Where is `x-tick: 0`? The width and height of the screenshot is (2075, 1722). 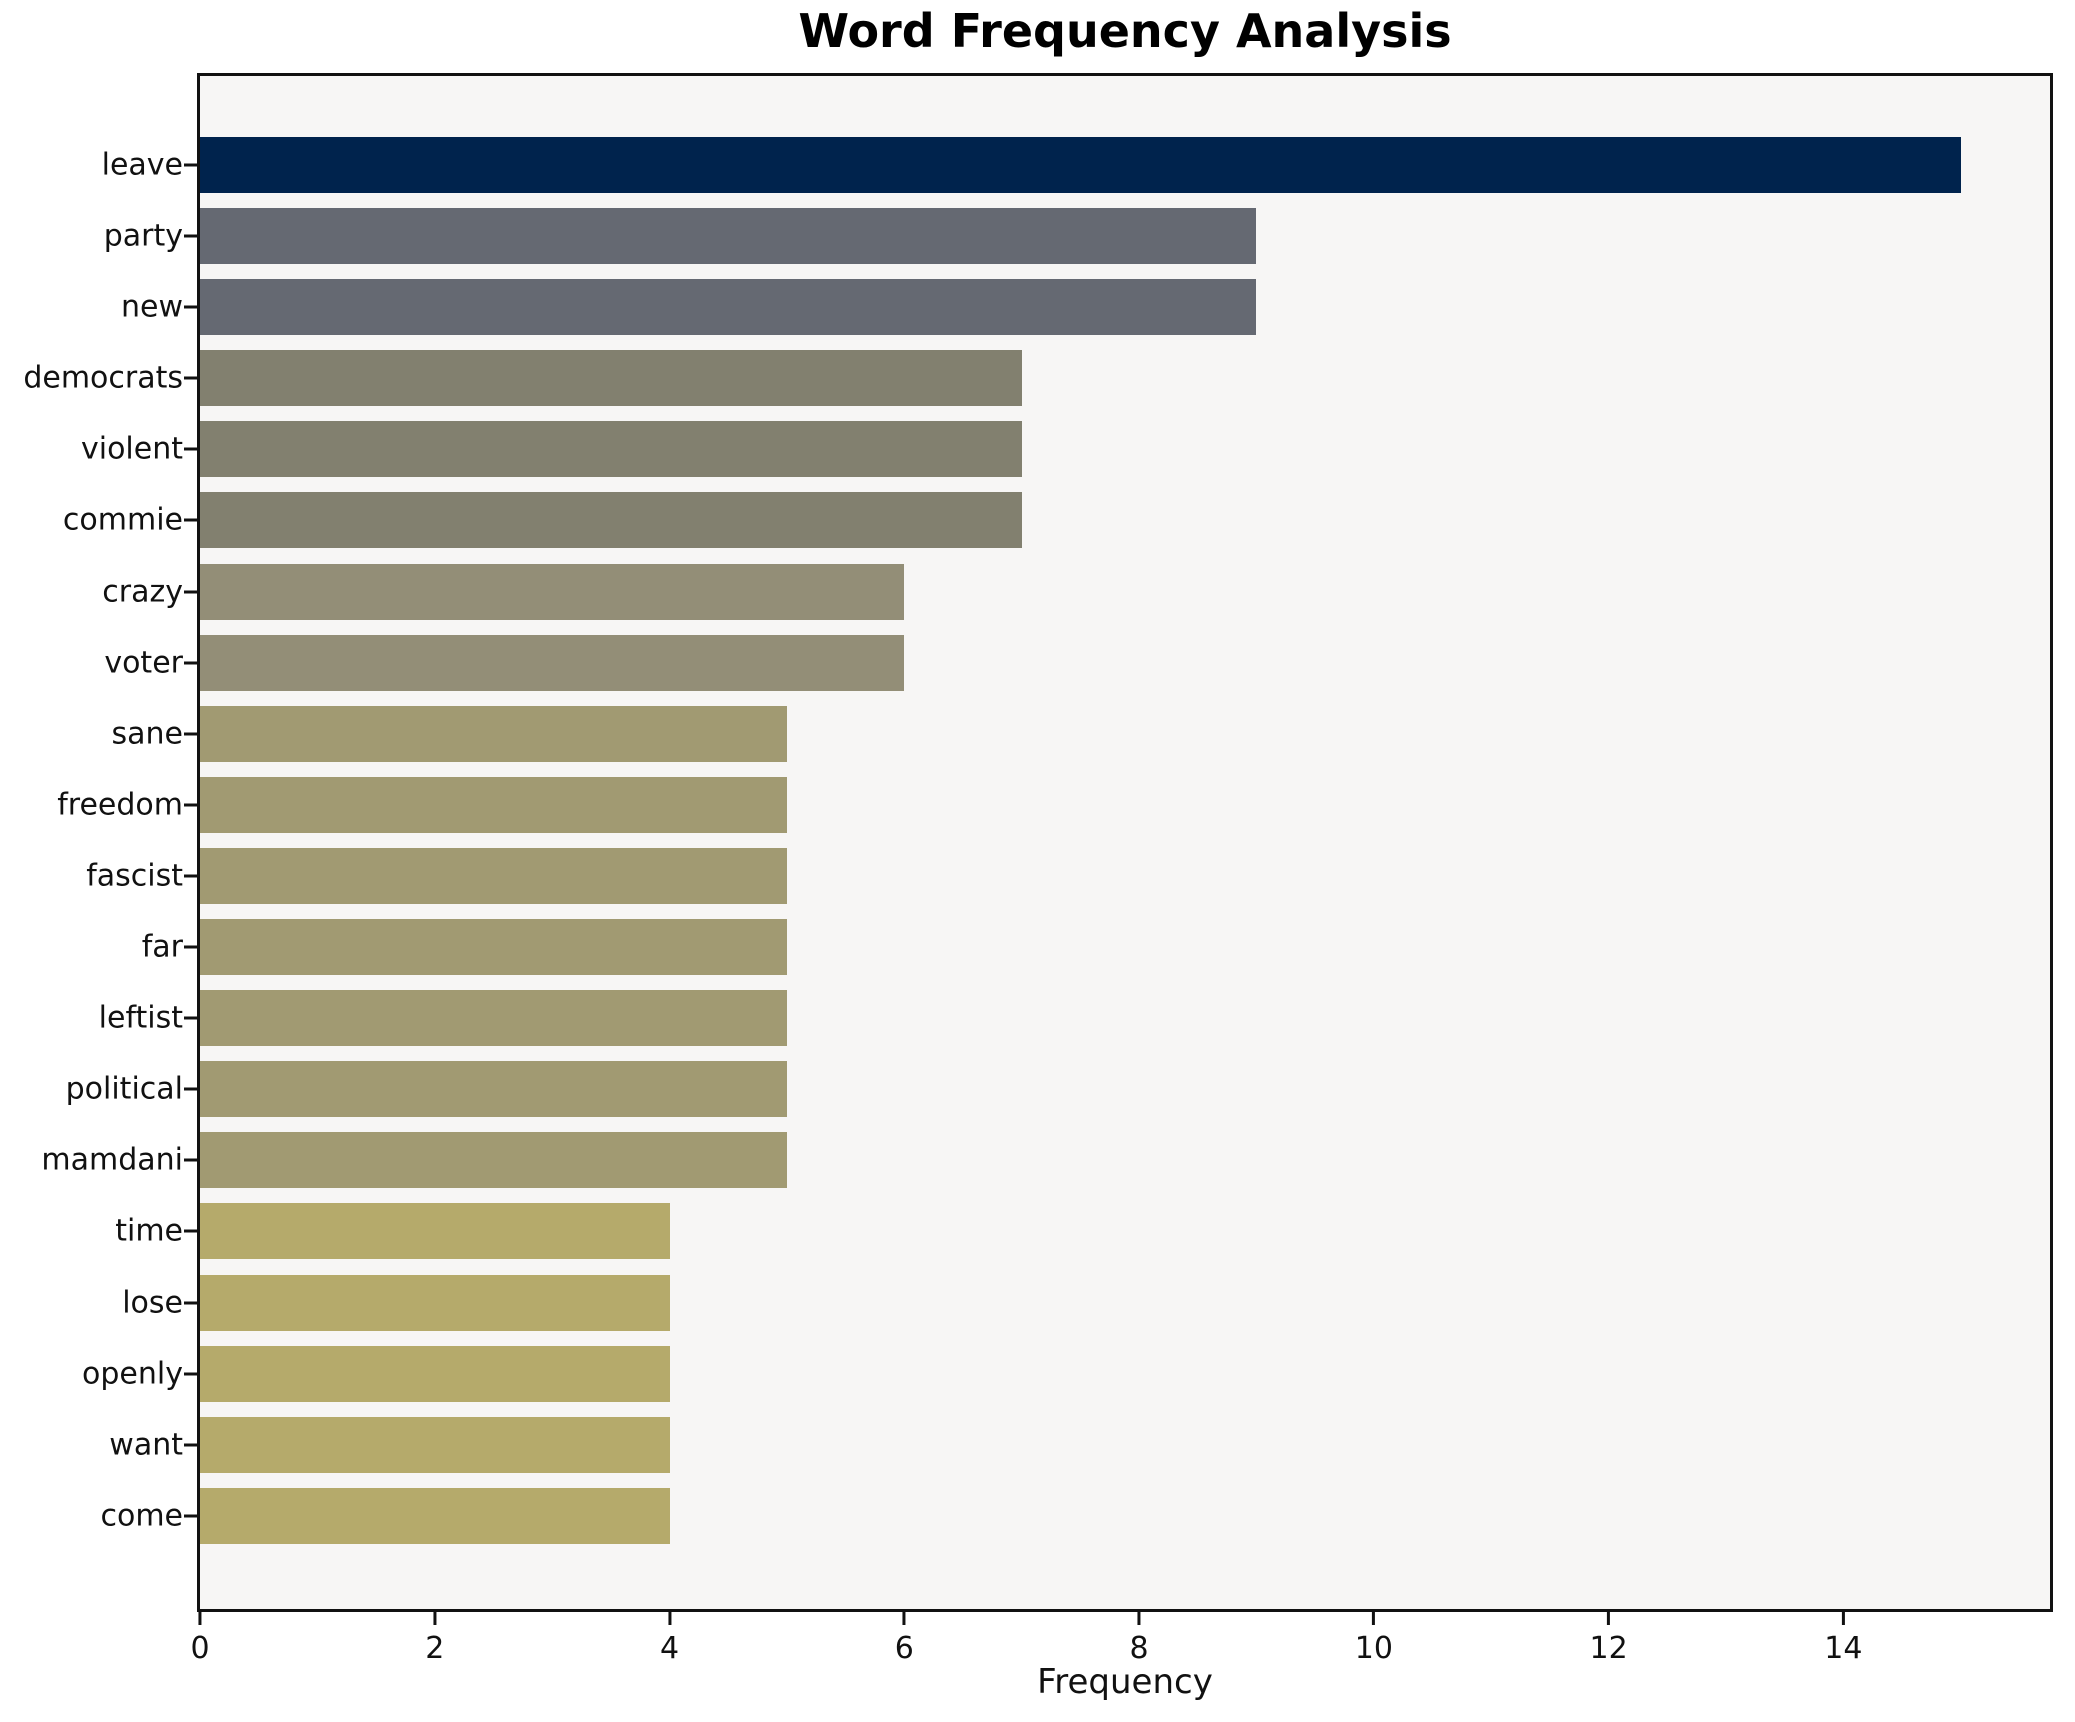
x-tick: 0 is located at coordinates (200, 1639).